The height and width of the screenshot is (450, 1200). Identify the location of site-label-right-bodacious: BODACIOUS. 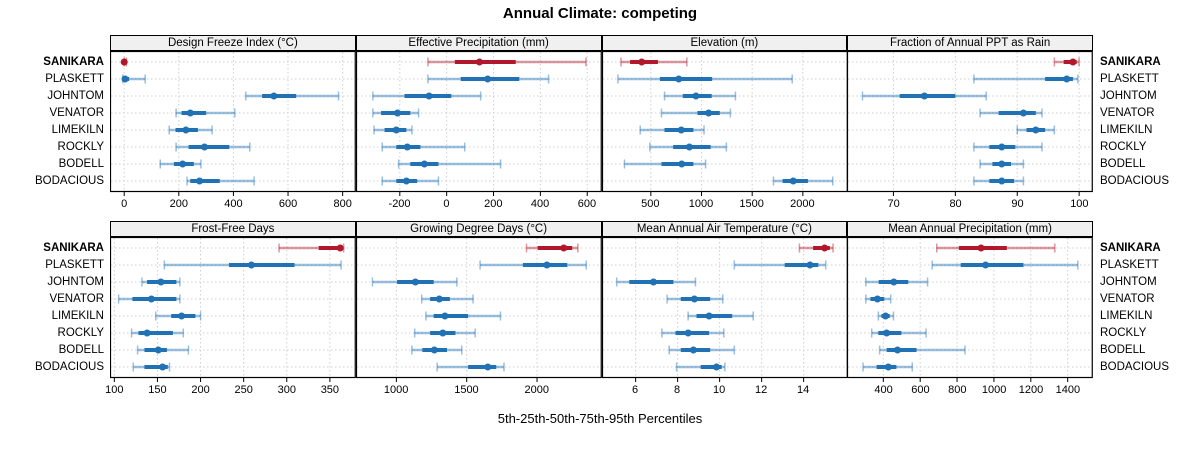
(1135, 367).